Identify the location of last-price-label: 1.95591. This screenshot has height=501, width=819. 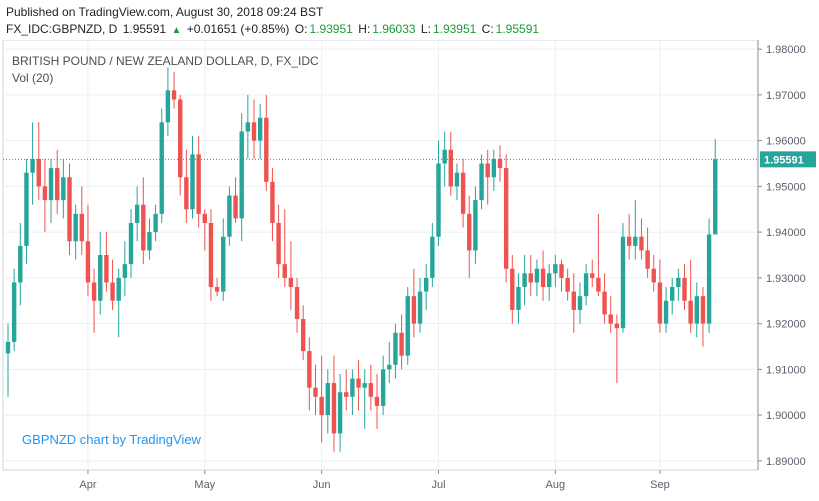
(784, 160).